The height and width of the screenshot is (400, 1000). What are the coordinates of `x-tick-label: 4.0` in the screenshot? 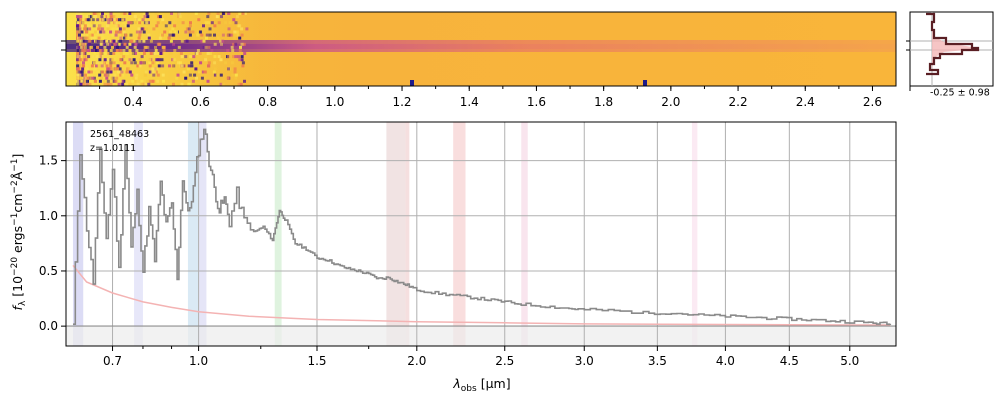 It's located at (725, 361).